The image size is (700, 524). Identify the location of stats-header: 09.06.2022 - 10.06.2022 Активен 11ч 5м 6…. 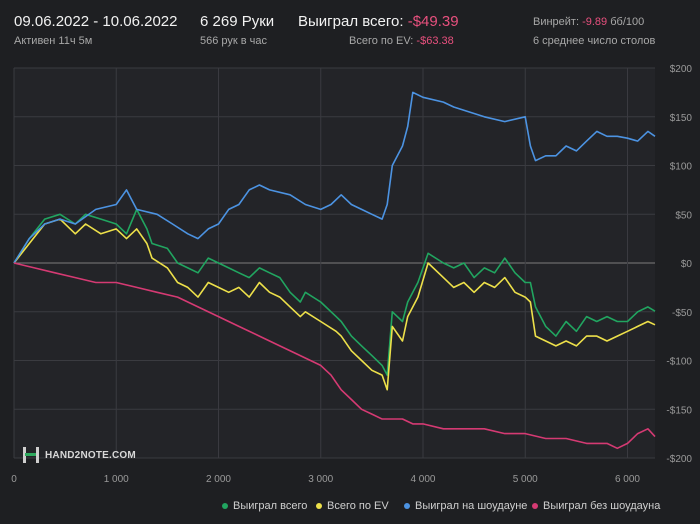
(350, 28).